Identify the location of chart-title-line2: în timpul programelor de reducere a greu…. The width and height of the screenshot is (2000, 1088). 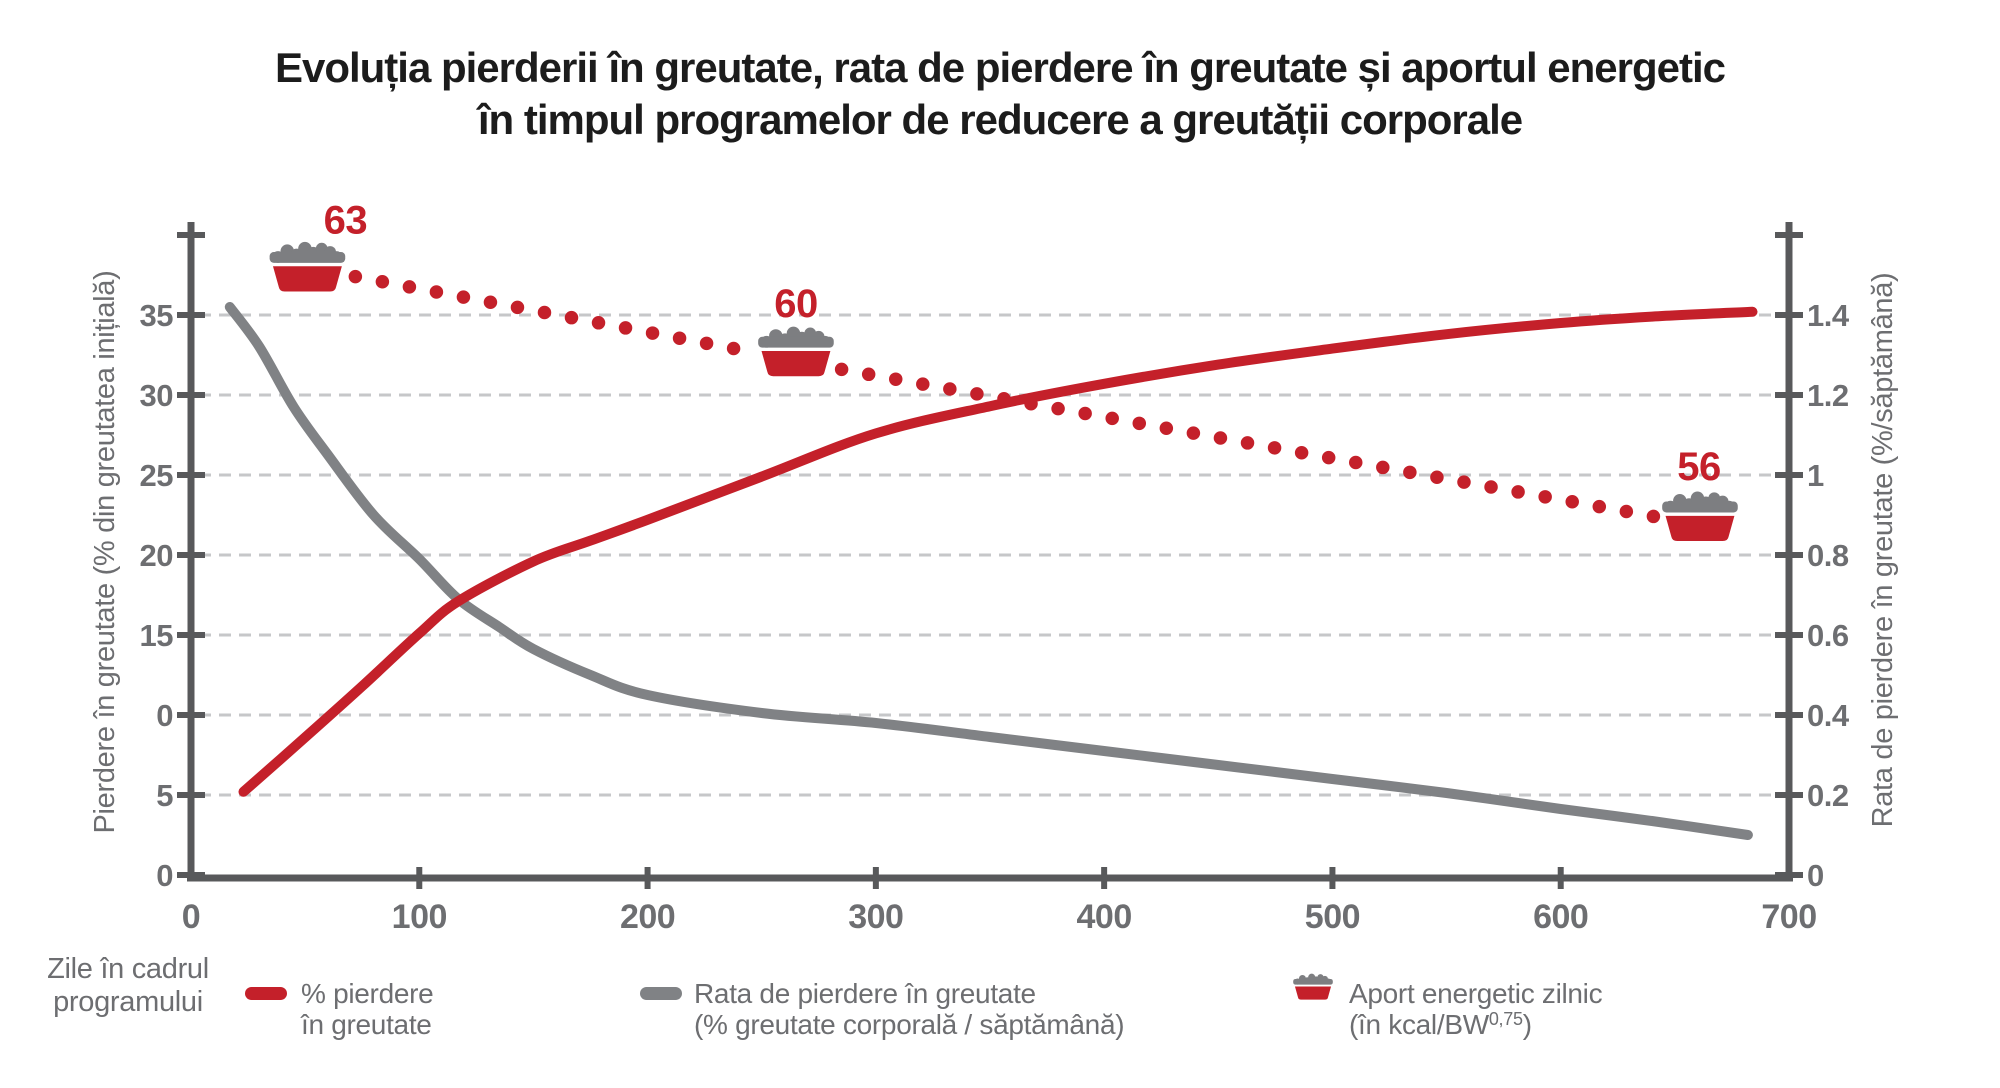
(1000, 119).